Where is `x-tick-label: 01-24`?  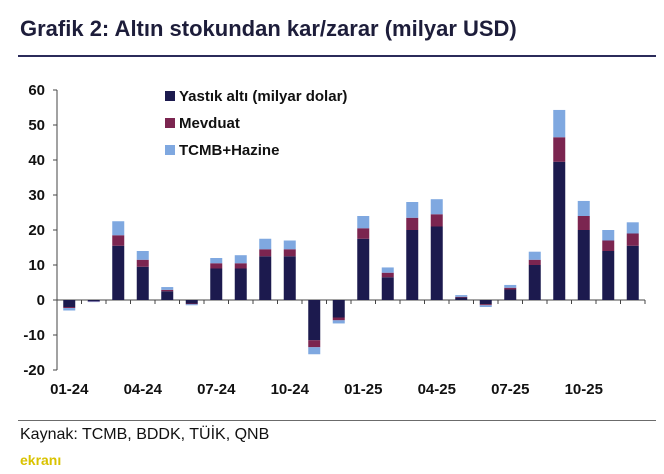
x-tick-label: 01-24 is located at coordinates (69, 389).